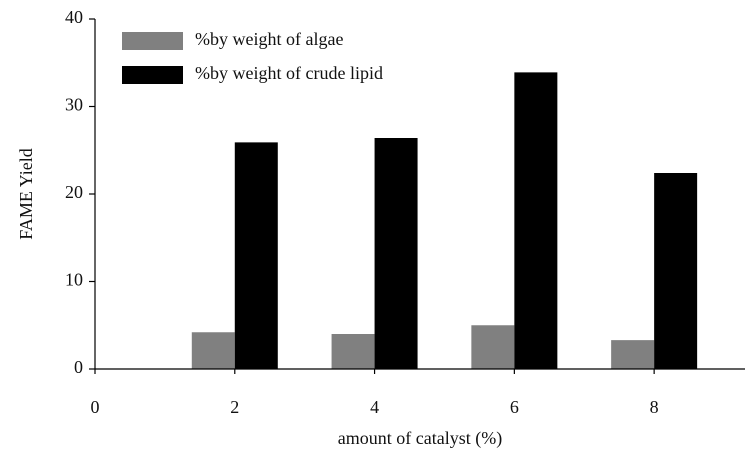 The image size is (747, 453). I want to click on y-tick-label: 40, so click(74, 17).